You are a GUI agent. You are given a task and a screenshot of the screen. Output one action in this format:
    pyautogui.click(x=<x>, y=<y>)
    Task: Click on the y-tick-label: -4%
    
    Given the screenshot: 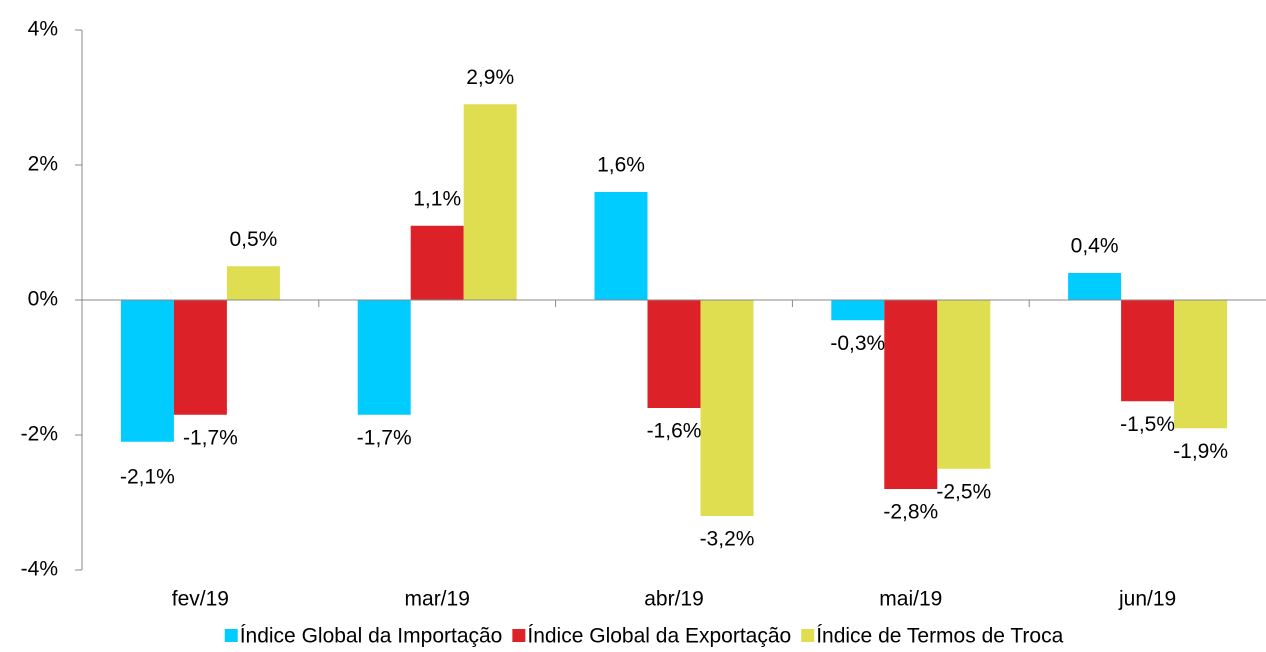 What is the action you would take?
    pyautogui.click(x=39, y=569)
    